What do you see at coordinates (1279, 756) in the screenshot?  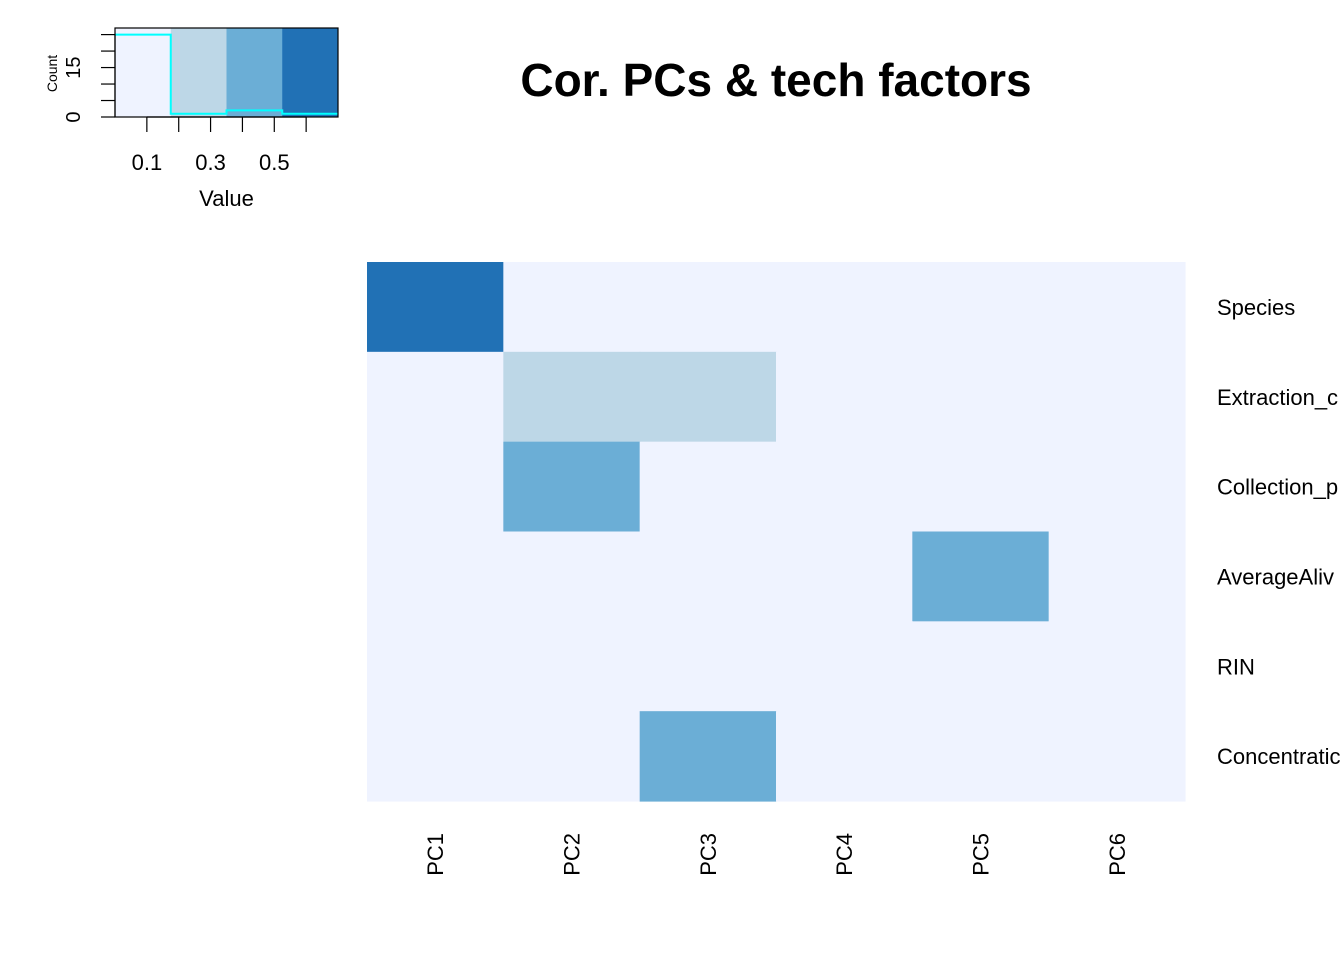 I see `row-label: Concentratic` at bounding box center [1279, 756].